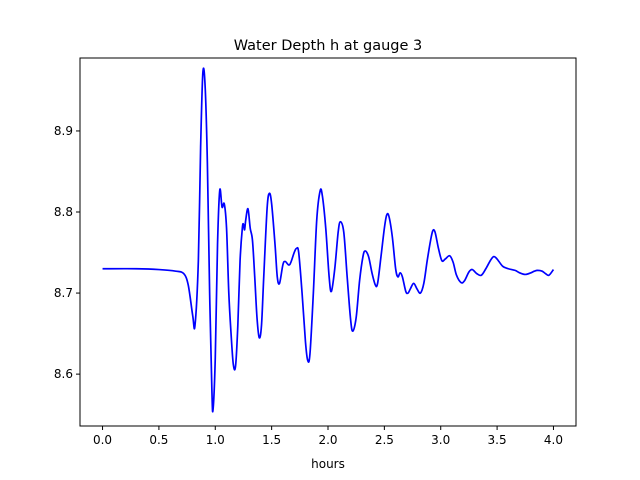  I want to click on y-tick-label: 8.8, so click(63, 212).